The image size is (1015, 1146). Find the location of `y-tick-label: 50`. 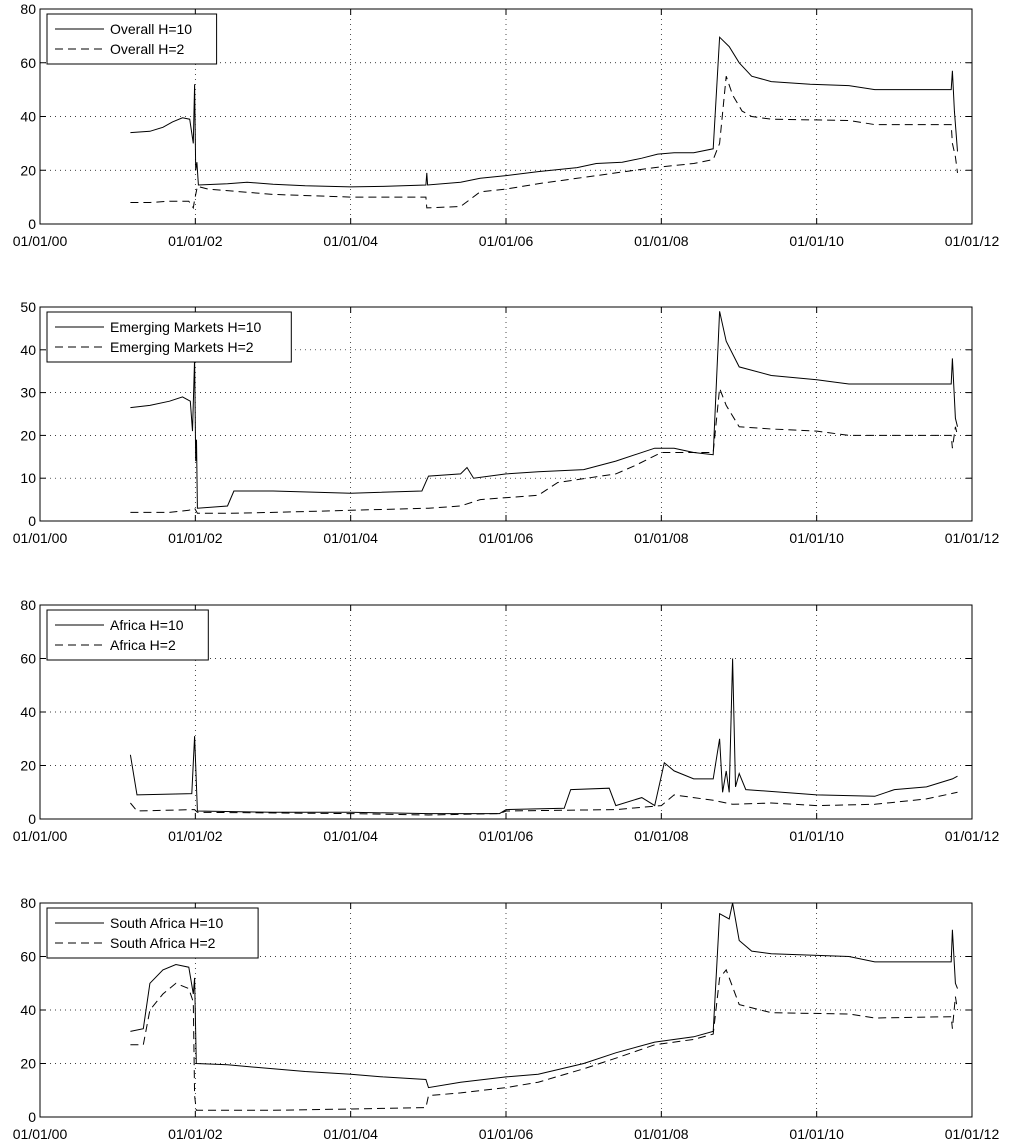

y-tick-label: 50 is located at coordinates (28, 307).